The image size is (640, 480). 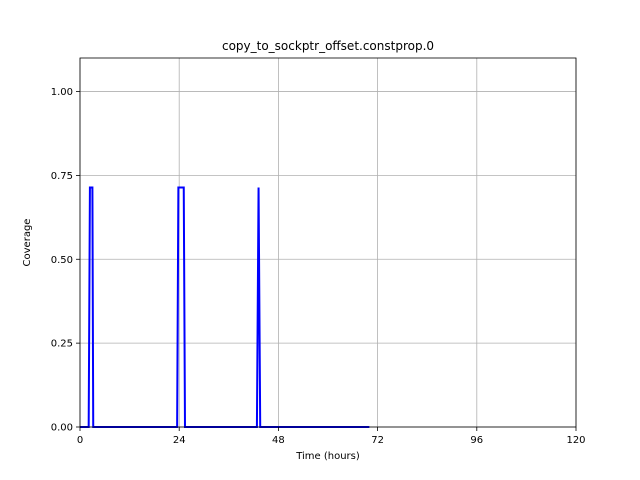 I want to click on y-tick-label: 1.00, so click(x=62, y=92).